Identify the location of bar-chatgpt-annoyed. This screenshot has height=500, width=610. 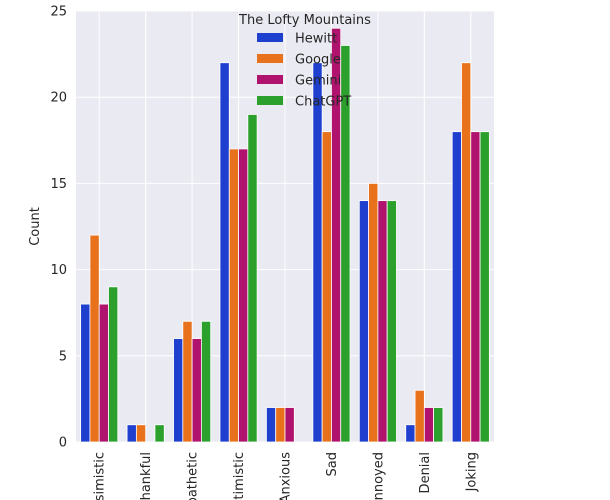
(391, 321).